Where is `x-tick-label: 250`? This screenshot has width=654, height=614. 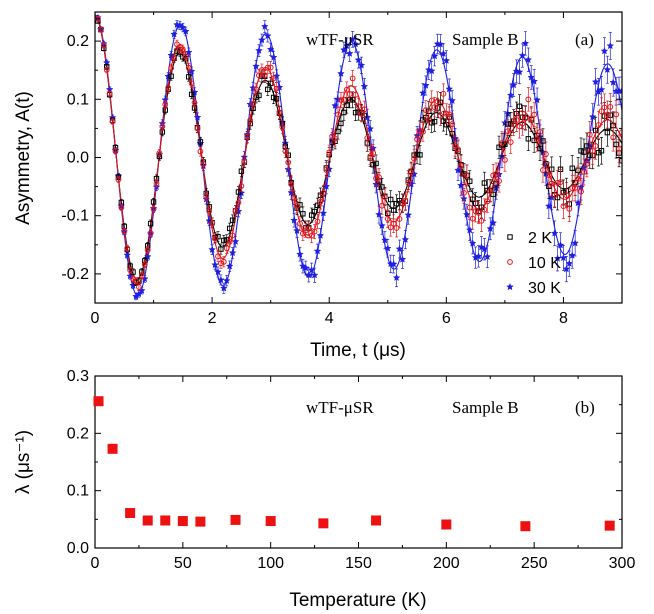
x-tick-label: 250 is located at coordinates (534, 563).